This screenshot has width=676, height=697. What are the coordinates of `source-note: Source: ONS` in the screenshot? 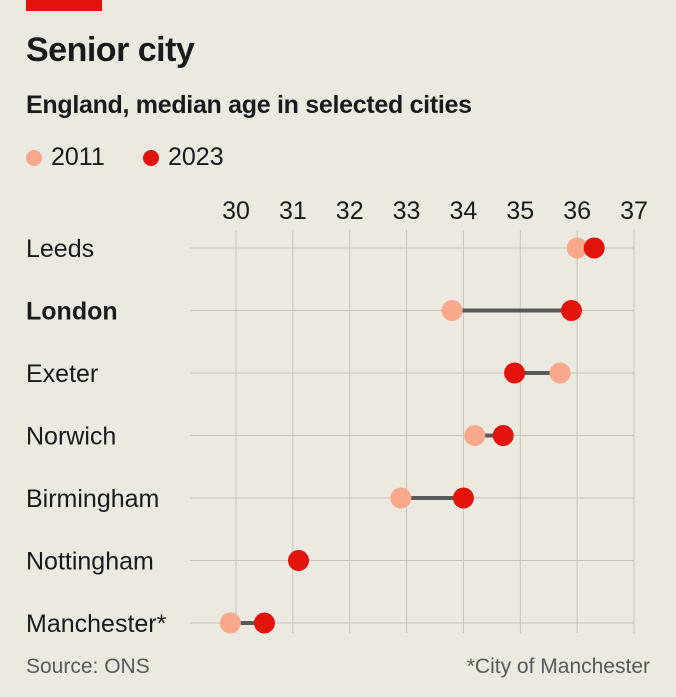 It's located at (88, 666).